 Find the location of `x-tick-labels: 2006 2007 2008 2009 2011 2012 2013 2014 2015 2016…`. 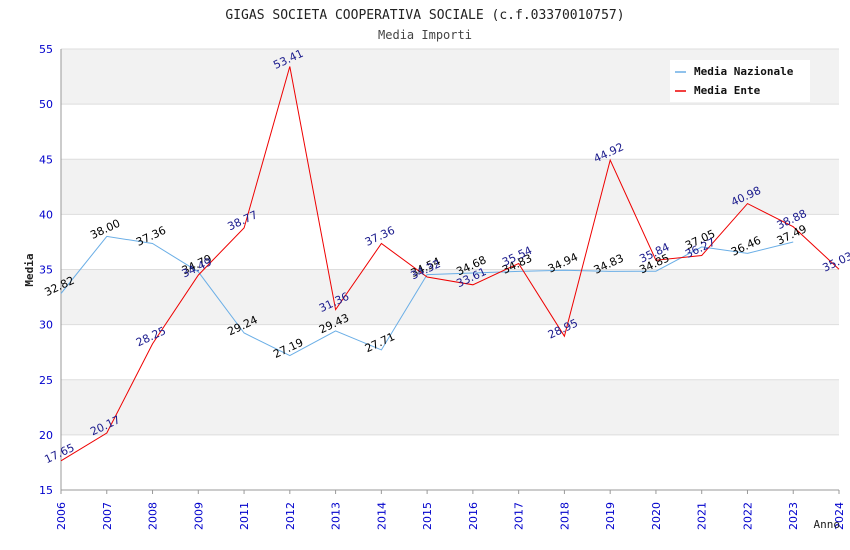

x-tick-labels: 2006 2007 2008 2009 2011 2012 2013 2014 2015 2016… is located at coordinates (450, 510).